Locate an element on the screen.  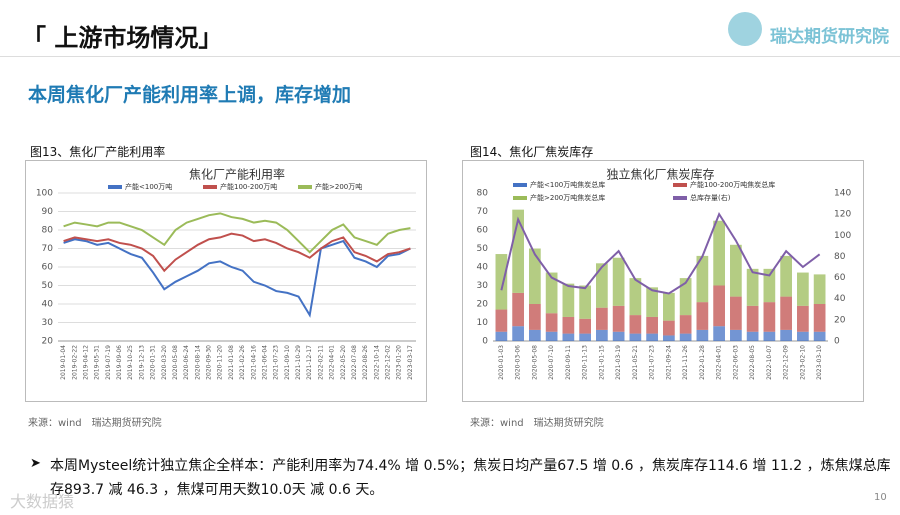
x-tick-label: 2019-01-04 is located at coordinates (63, 362).